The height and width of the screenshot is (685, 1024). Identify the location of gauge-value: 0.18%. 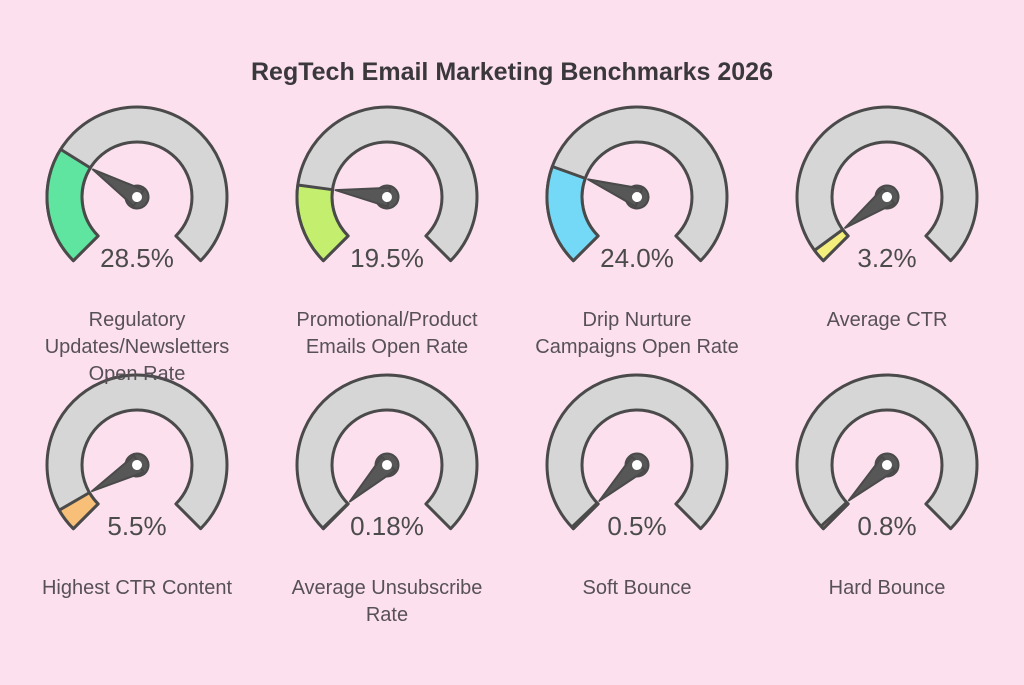
(387, 526).